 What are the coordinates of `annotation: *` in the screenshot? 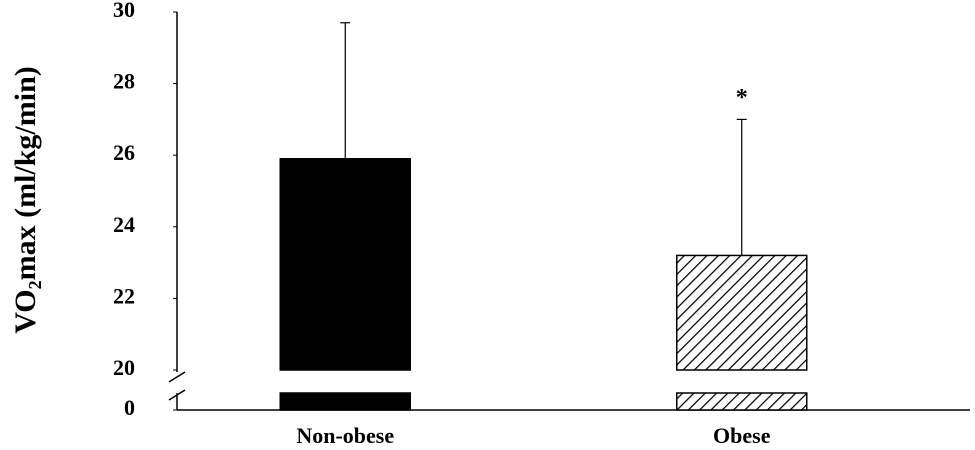 It's located at (742, 98).